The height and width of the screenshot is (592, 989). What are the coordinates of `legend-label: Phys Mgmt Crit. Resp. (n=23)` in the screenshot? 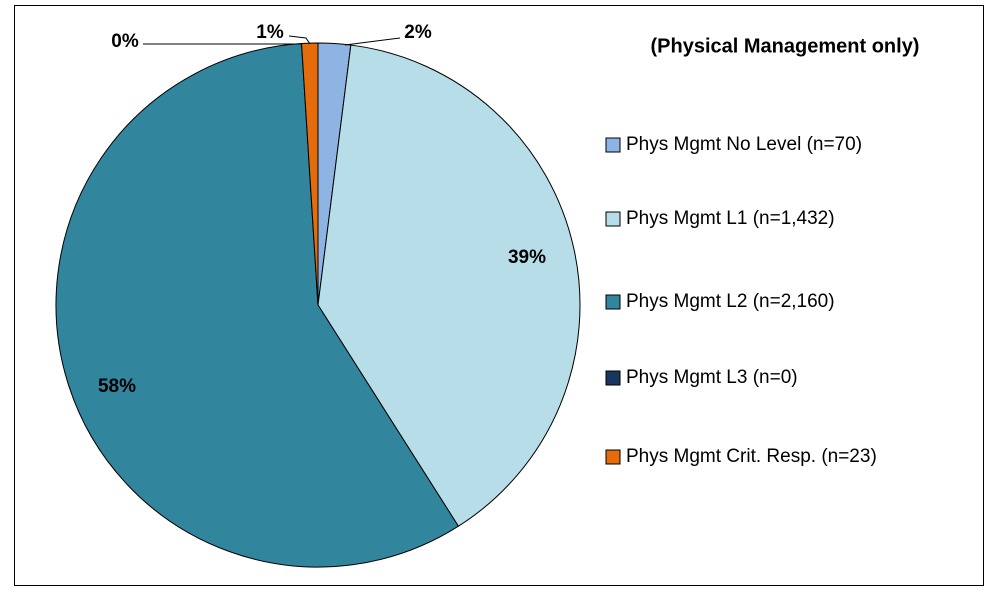 It's located at (751, 456).